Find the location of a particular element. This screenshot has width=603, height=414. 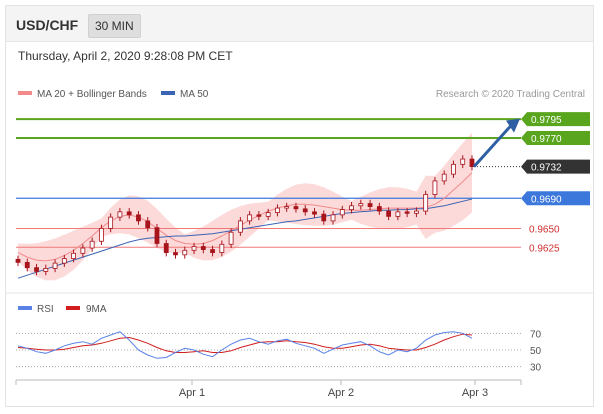

rsi-tick-30: 30 is located at coordinates (536, 368).